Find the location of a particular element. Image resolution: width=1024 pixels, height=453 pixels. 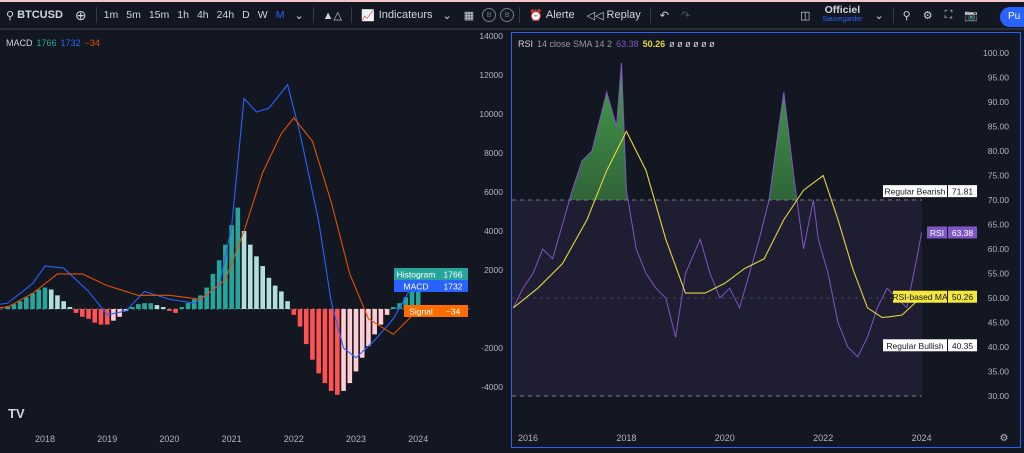

bullish-value: 40.35 is located at coordinates (962, 345).